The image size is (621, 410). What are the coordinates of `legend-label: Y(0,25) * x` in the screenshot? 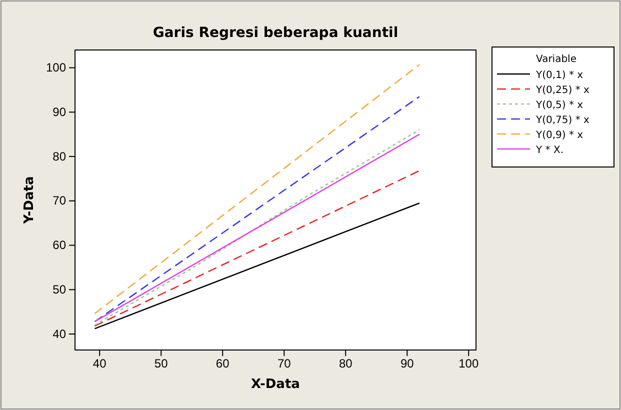 It's located at (562, 90).